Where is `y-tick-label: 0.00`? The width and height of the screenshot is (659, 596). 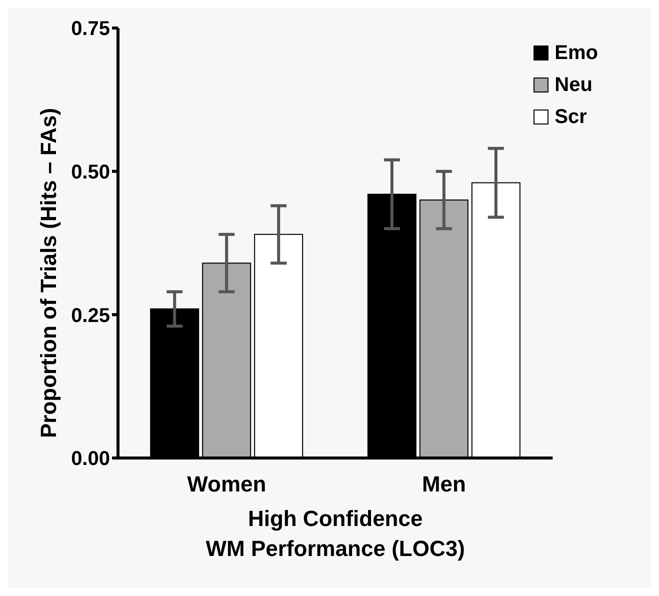 y-tick-label: 0.00 is located at coordinates (90, 459).